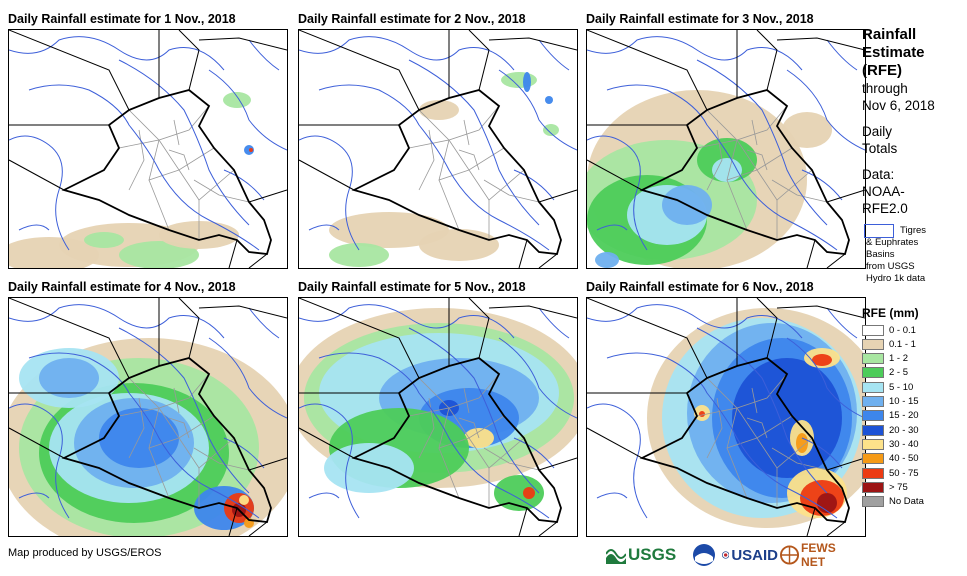  Describe the element at coordinates (700, 287) in the screenshot. I see `panel-title-day-6: Daily Rainfall estimate for 6 Nov., 2018` at that location.